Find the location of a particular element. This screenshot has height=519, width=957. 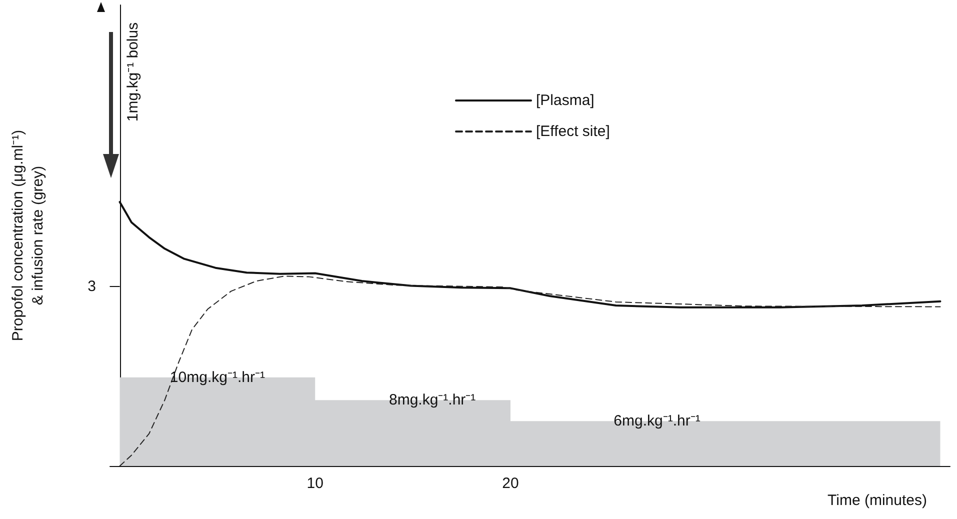

y-tick-label: 3 is located at coordinates (92, 286).